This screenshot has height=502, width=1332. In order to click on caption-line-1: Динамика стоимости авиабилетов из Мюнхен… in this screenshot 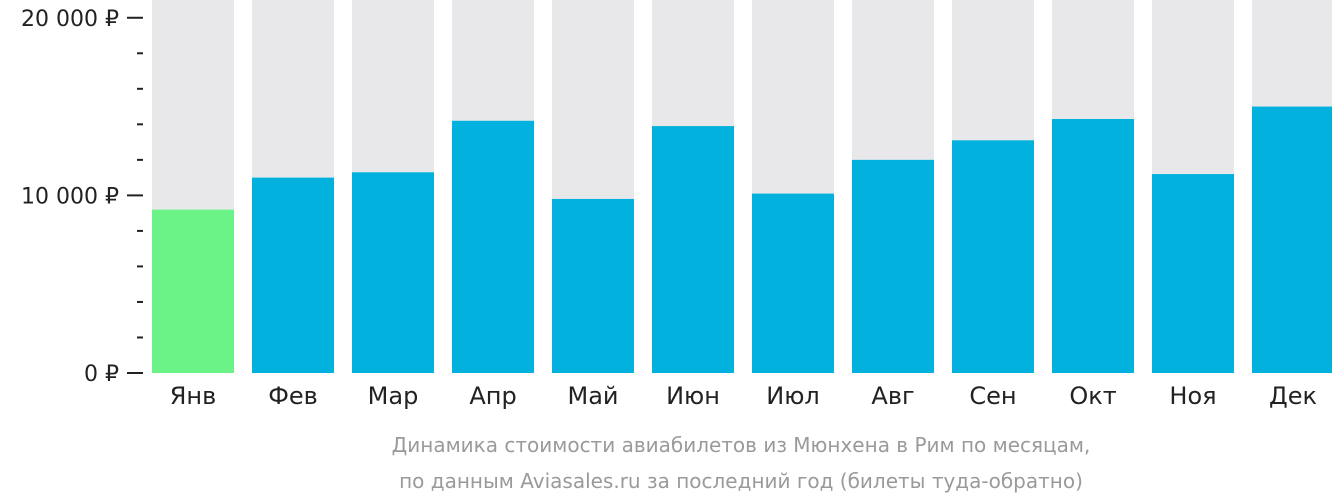, I will do `click(741, 445)`.